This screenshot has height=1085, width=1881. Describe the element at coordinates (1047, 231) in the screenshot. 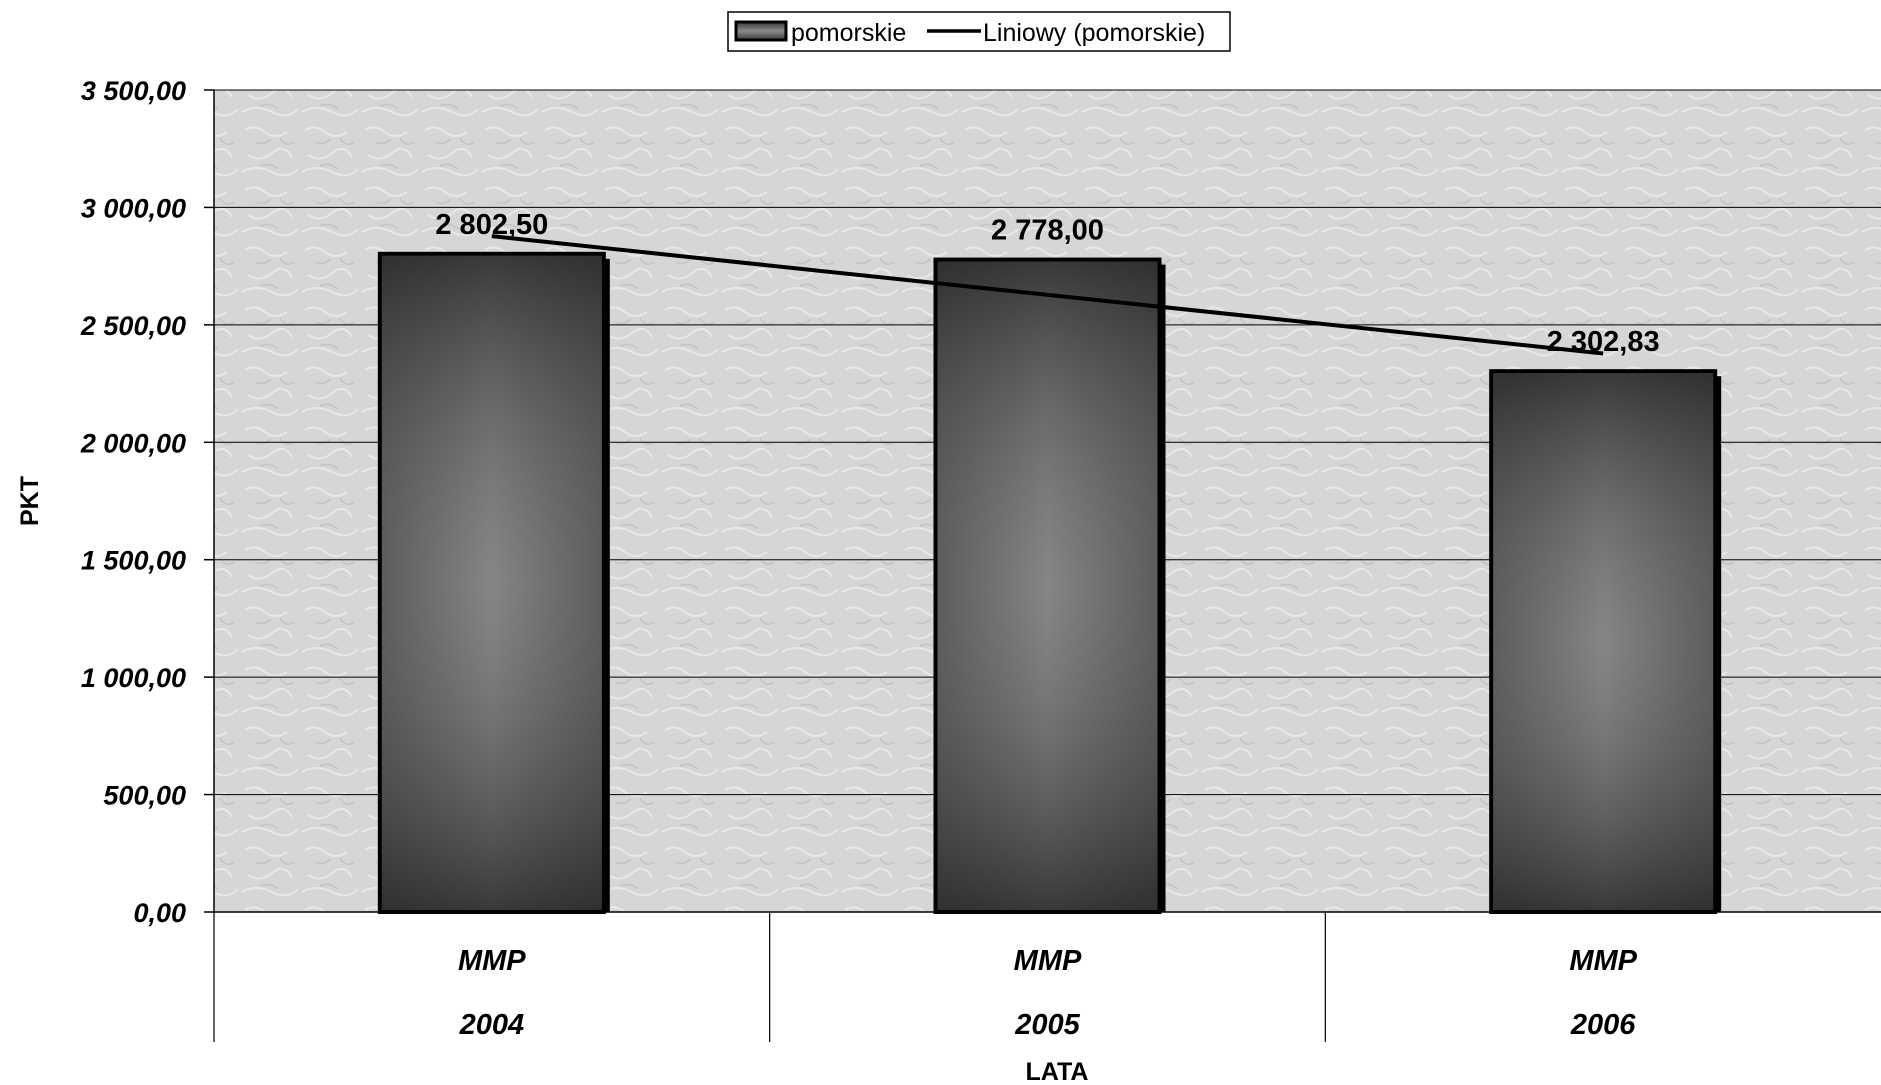

I see `data-label: 2 778,00` at that location.